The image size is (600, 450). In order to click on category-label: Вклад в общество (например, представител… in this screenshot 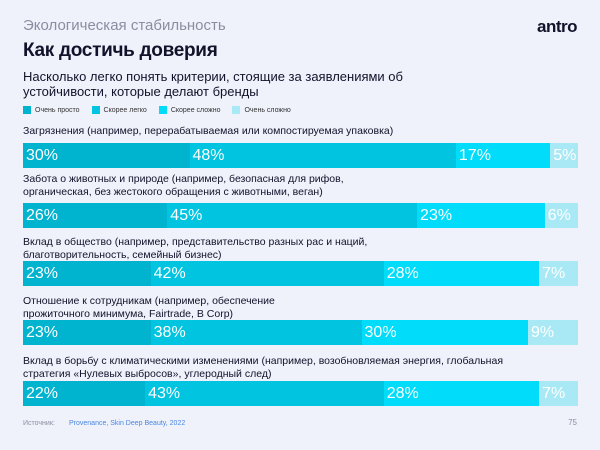, I will do `click(195, 248)`.